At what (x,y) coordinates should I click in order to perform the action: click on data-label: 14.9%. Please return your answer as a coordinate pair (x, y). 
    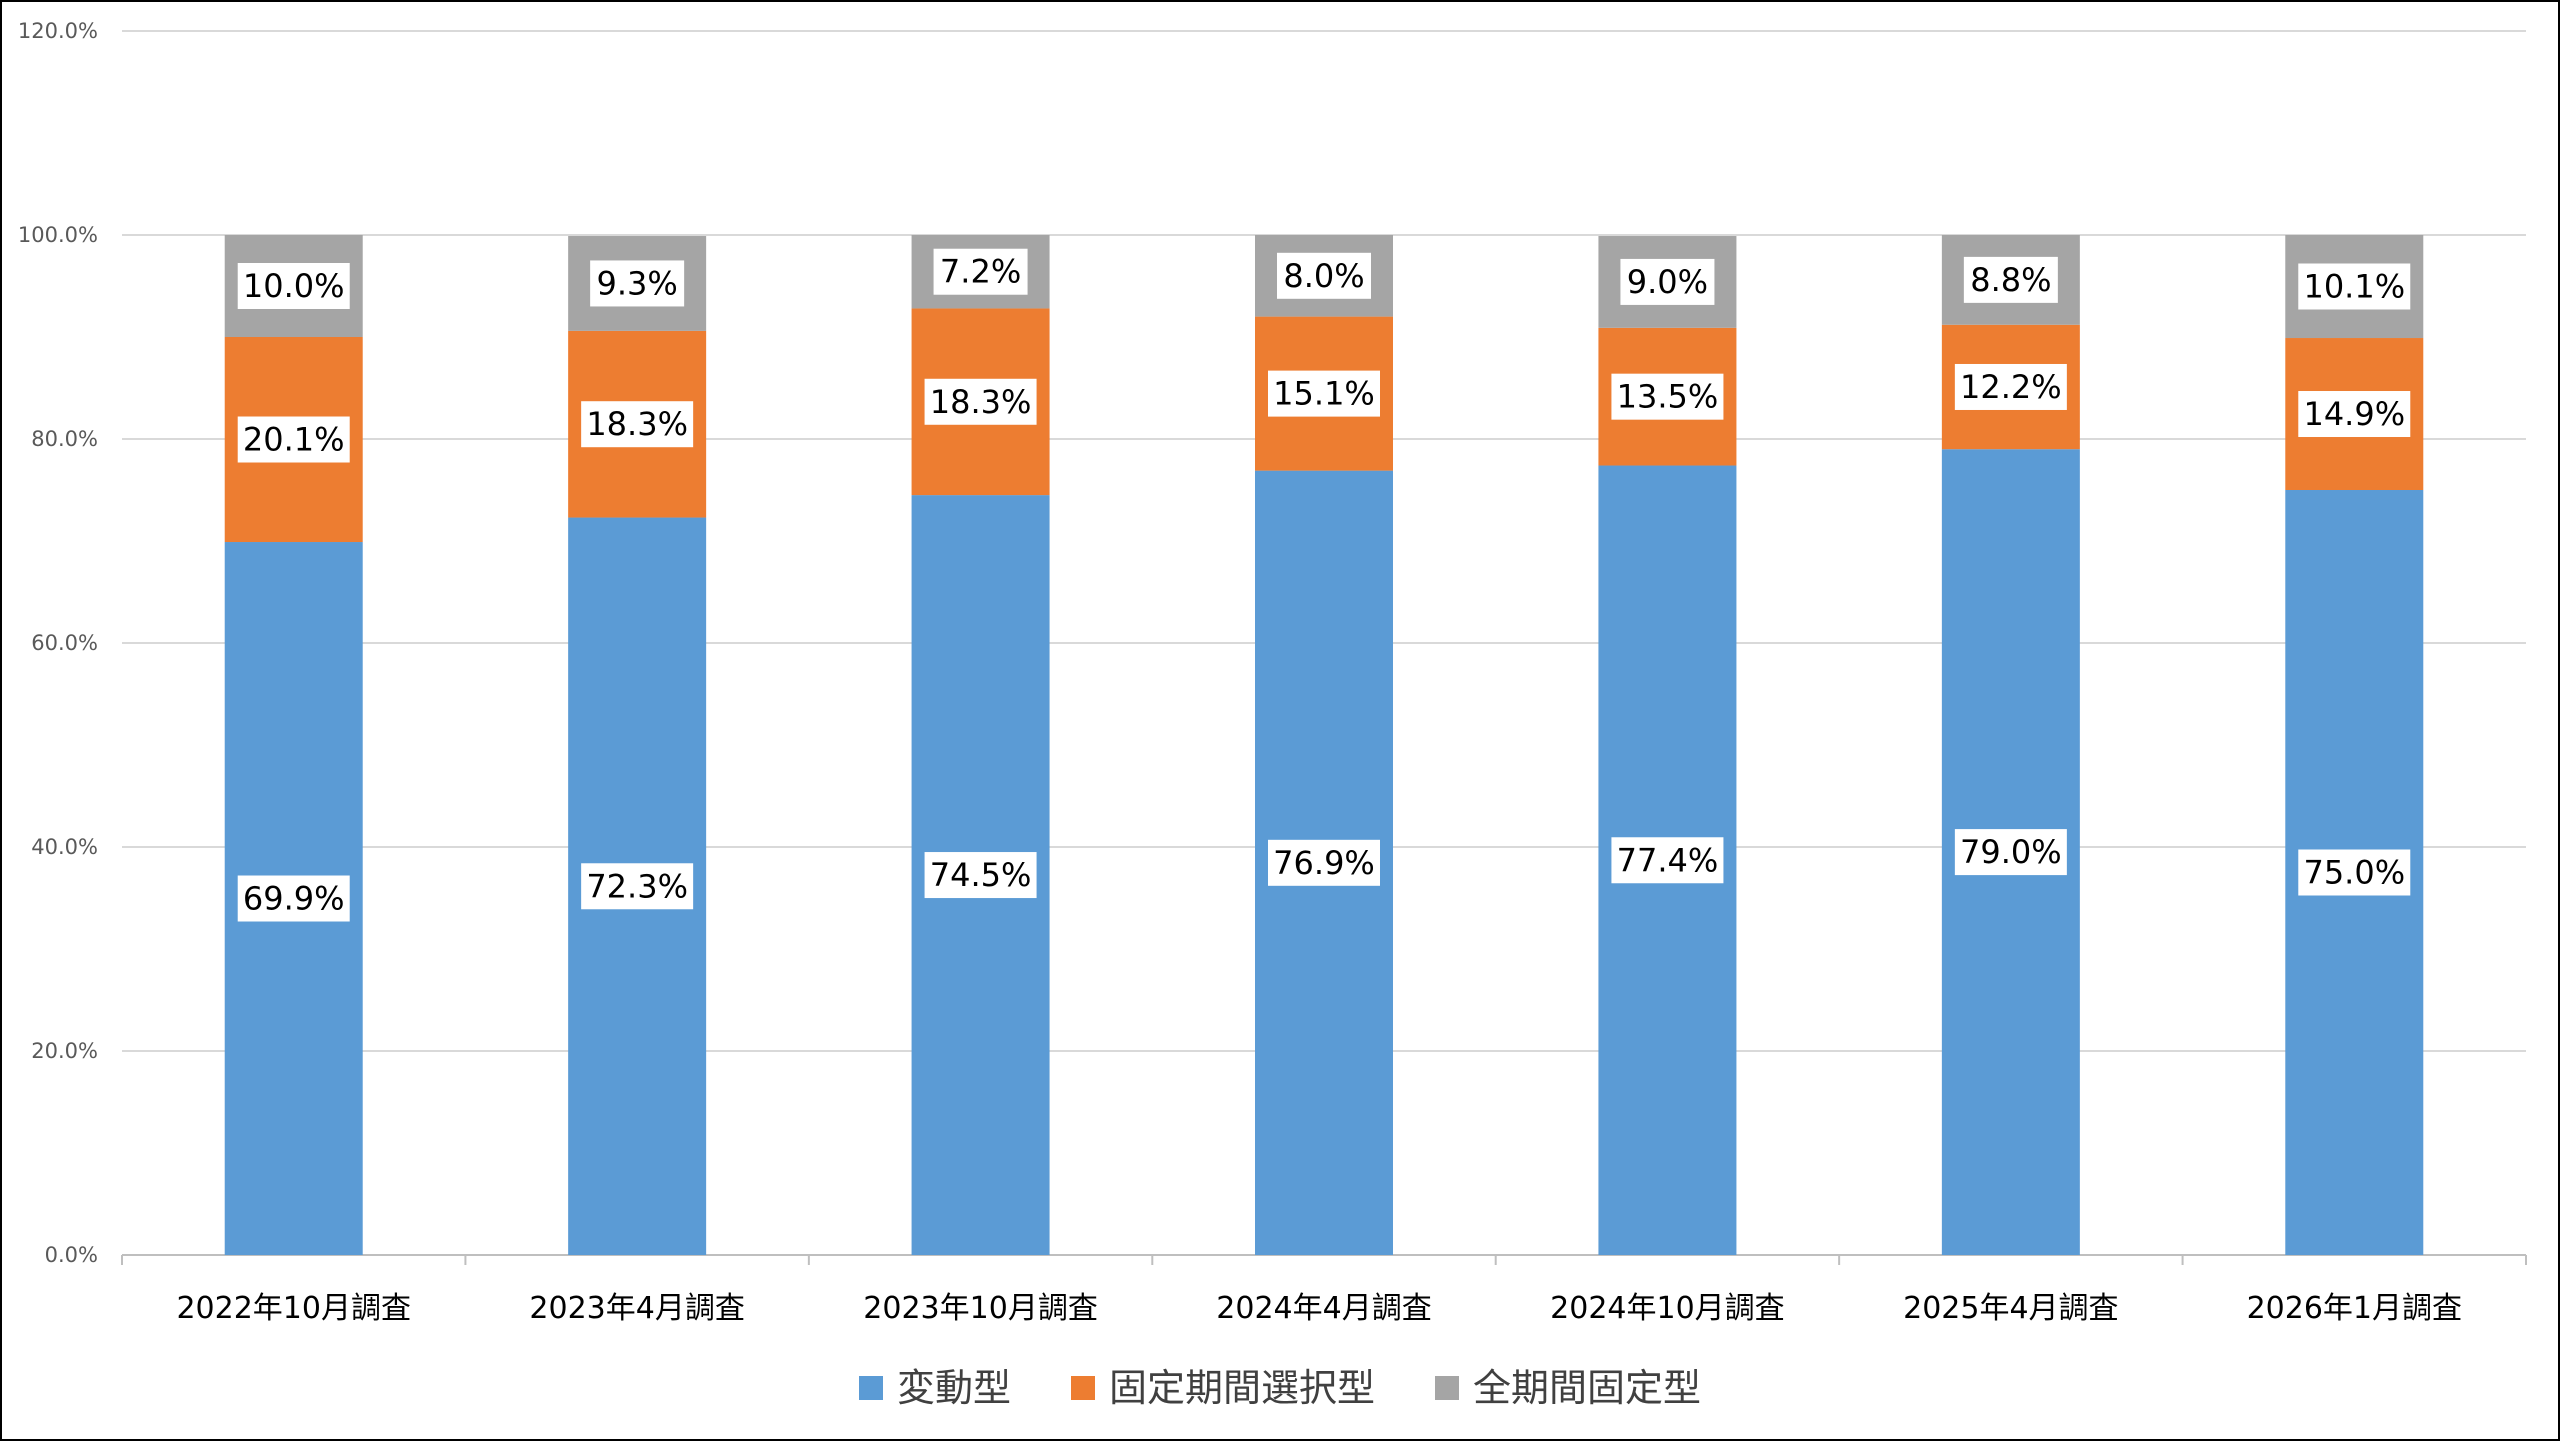
    Looking at the image, I should click on (2354, 414).